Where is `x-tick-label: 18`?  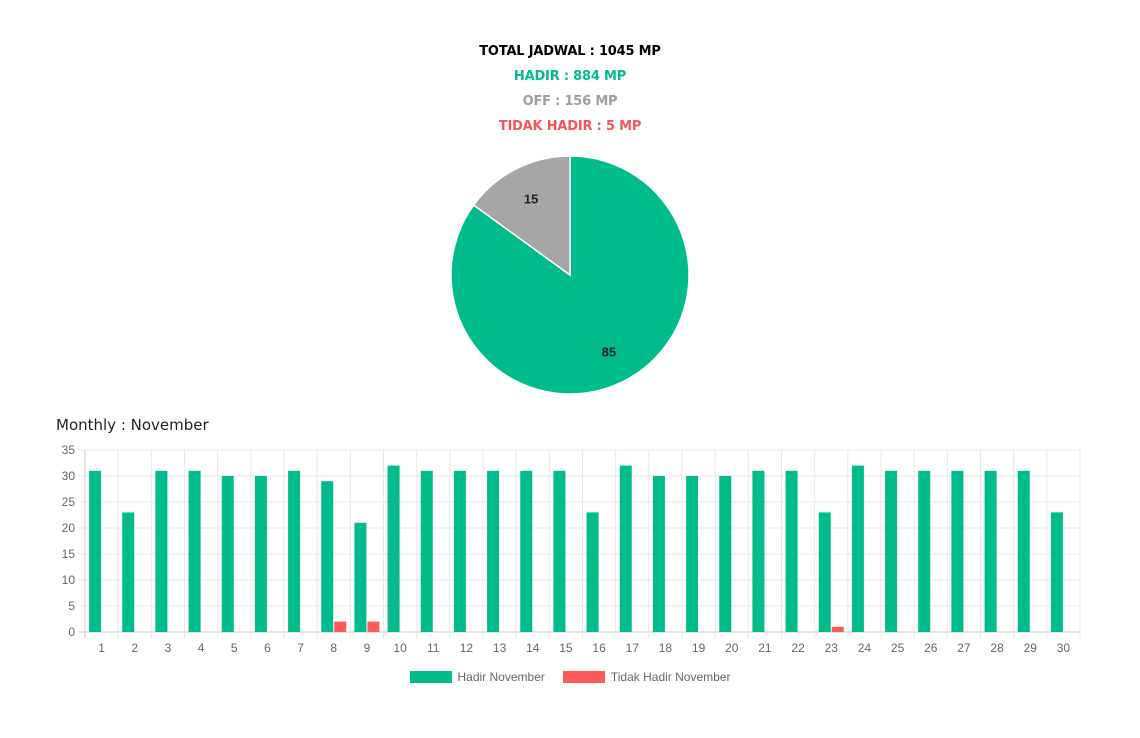 x-tick-label: 18 is located at coordinates (666, 648).